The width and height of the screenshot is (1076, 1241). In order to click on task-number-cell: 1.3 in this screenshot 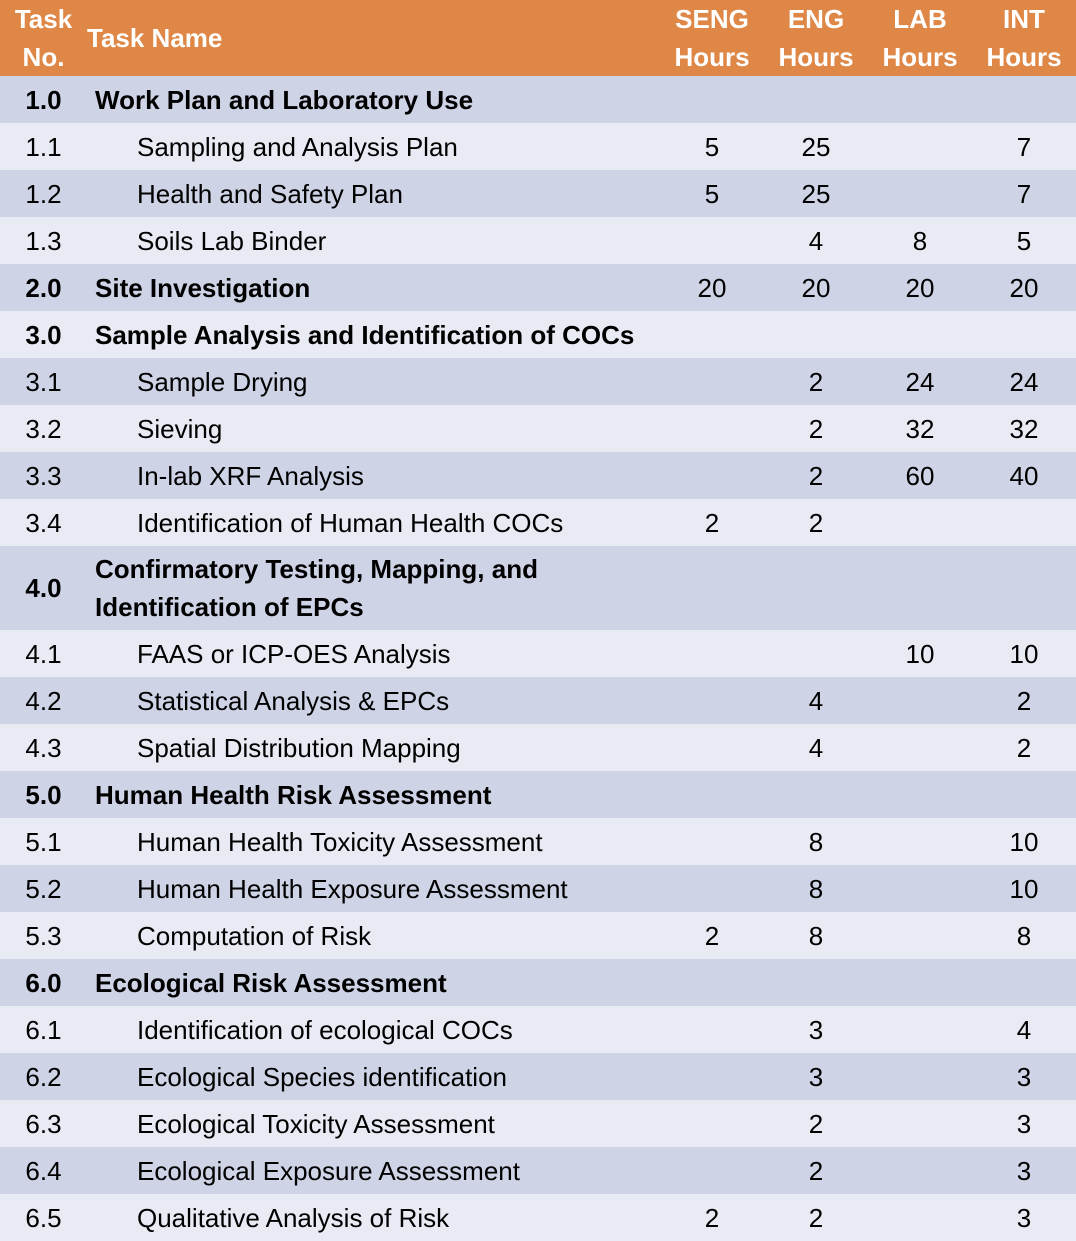, I will do `click(43, 240)`.